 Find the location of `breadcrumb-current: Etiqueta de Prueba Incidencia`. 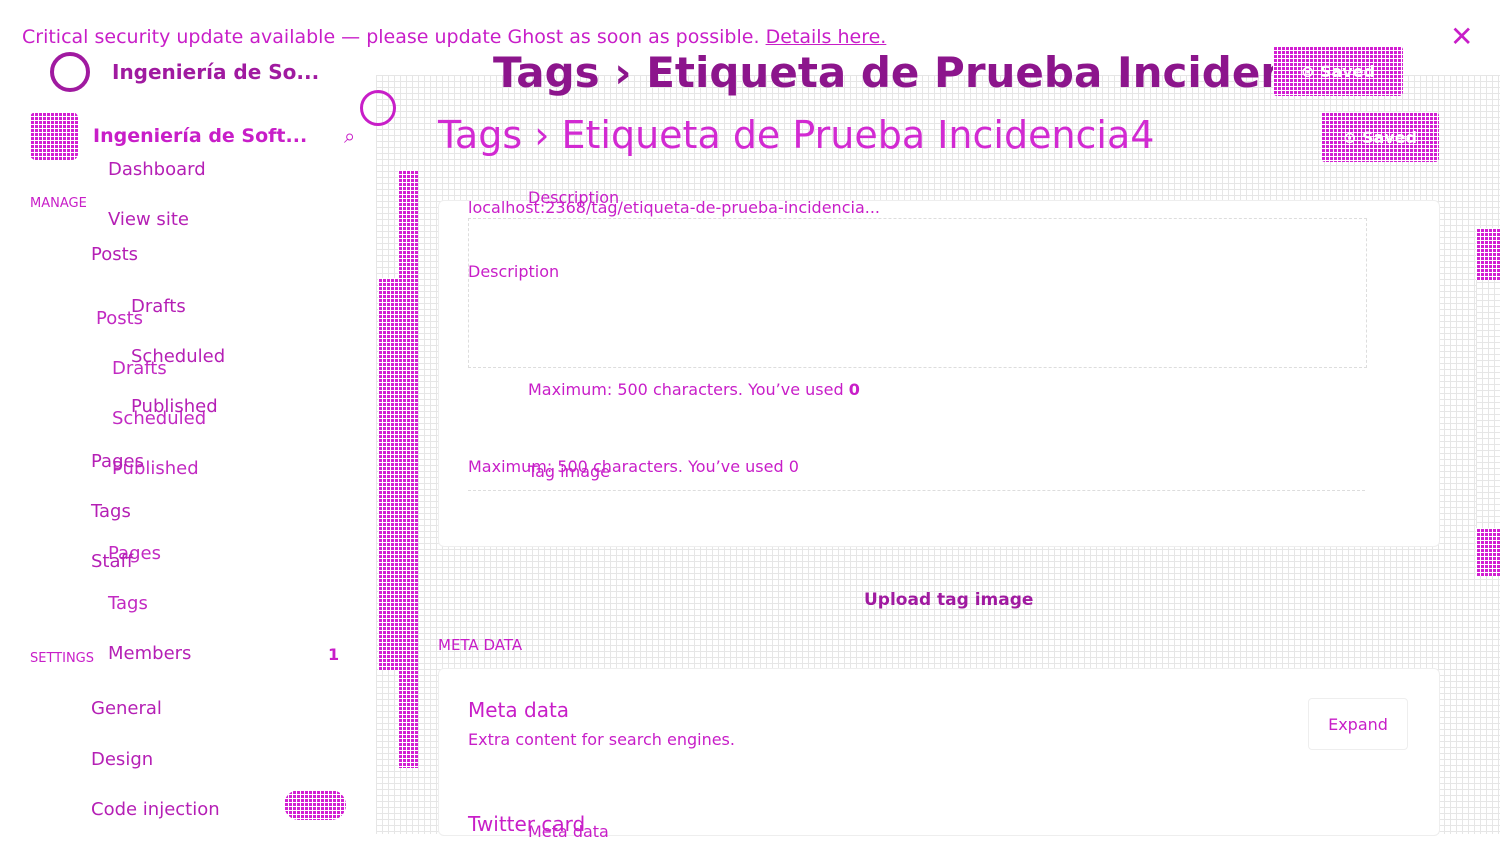

breadcrumb-current: Etiqueta de Prueba Incidencia is located at coordinates (1002, 72).